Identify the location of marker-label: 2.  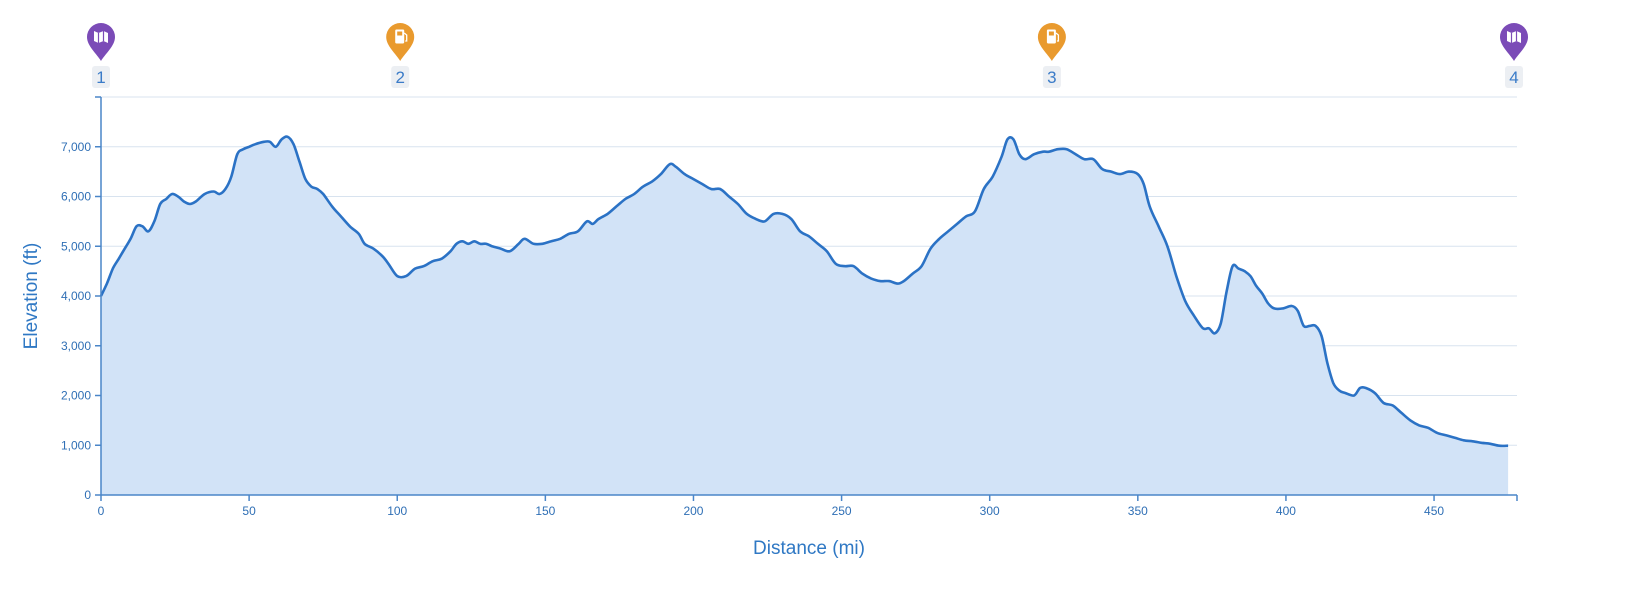
(399, 77).